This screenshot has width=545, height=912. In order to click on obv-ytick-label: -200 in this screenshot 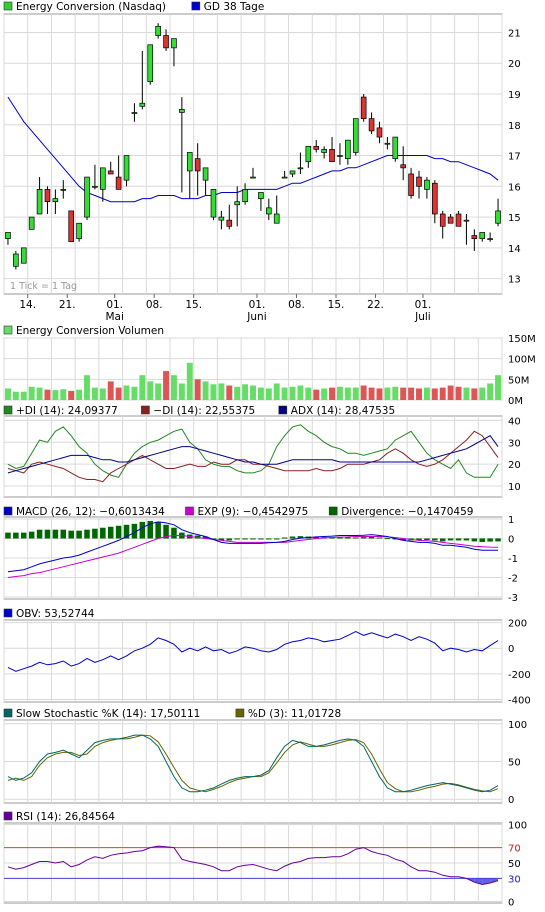, I will do `click(519, 675)`.